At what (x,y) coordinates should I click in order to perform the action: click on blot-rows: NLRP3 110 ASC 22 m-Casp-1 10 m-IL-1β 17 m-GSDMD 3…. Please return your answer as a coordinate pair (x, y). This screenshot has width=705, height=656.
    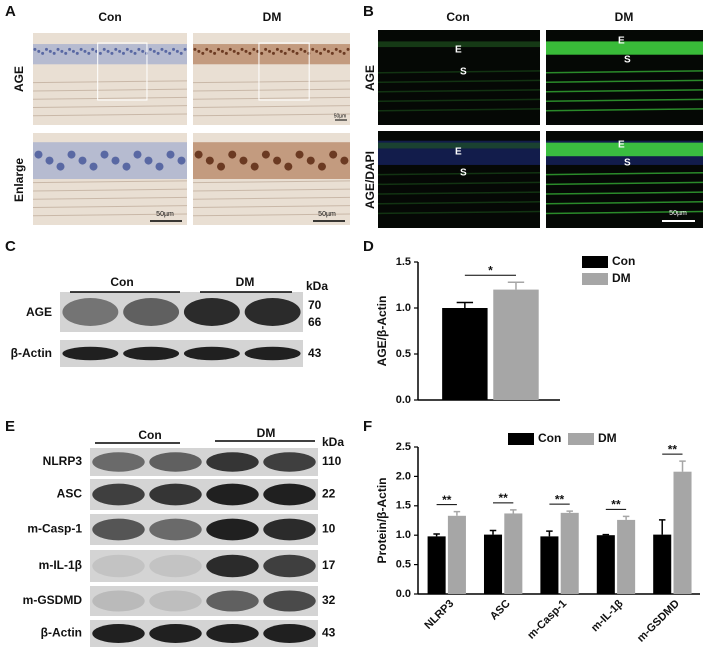
    Looking at the image, I should click on (182, 547).